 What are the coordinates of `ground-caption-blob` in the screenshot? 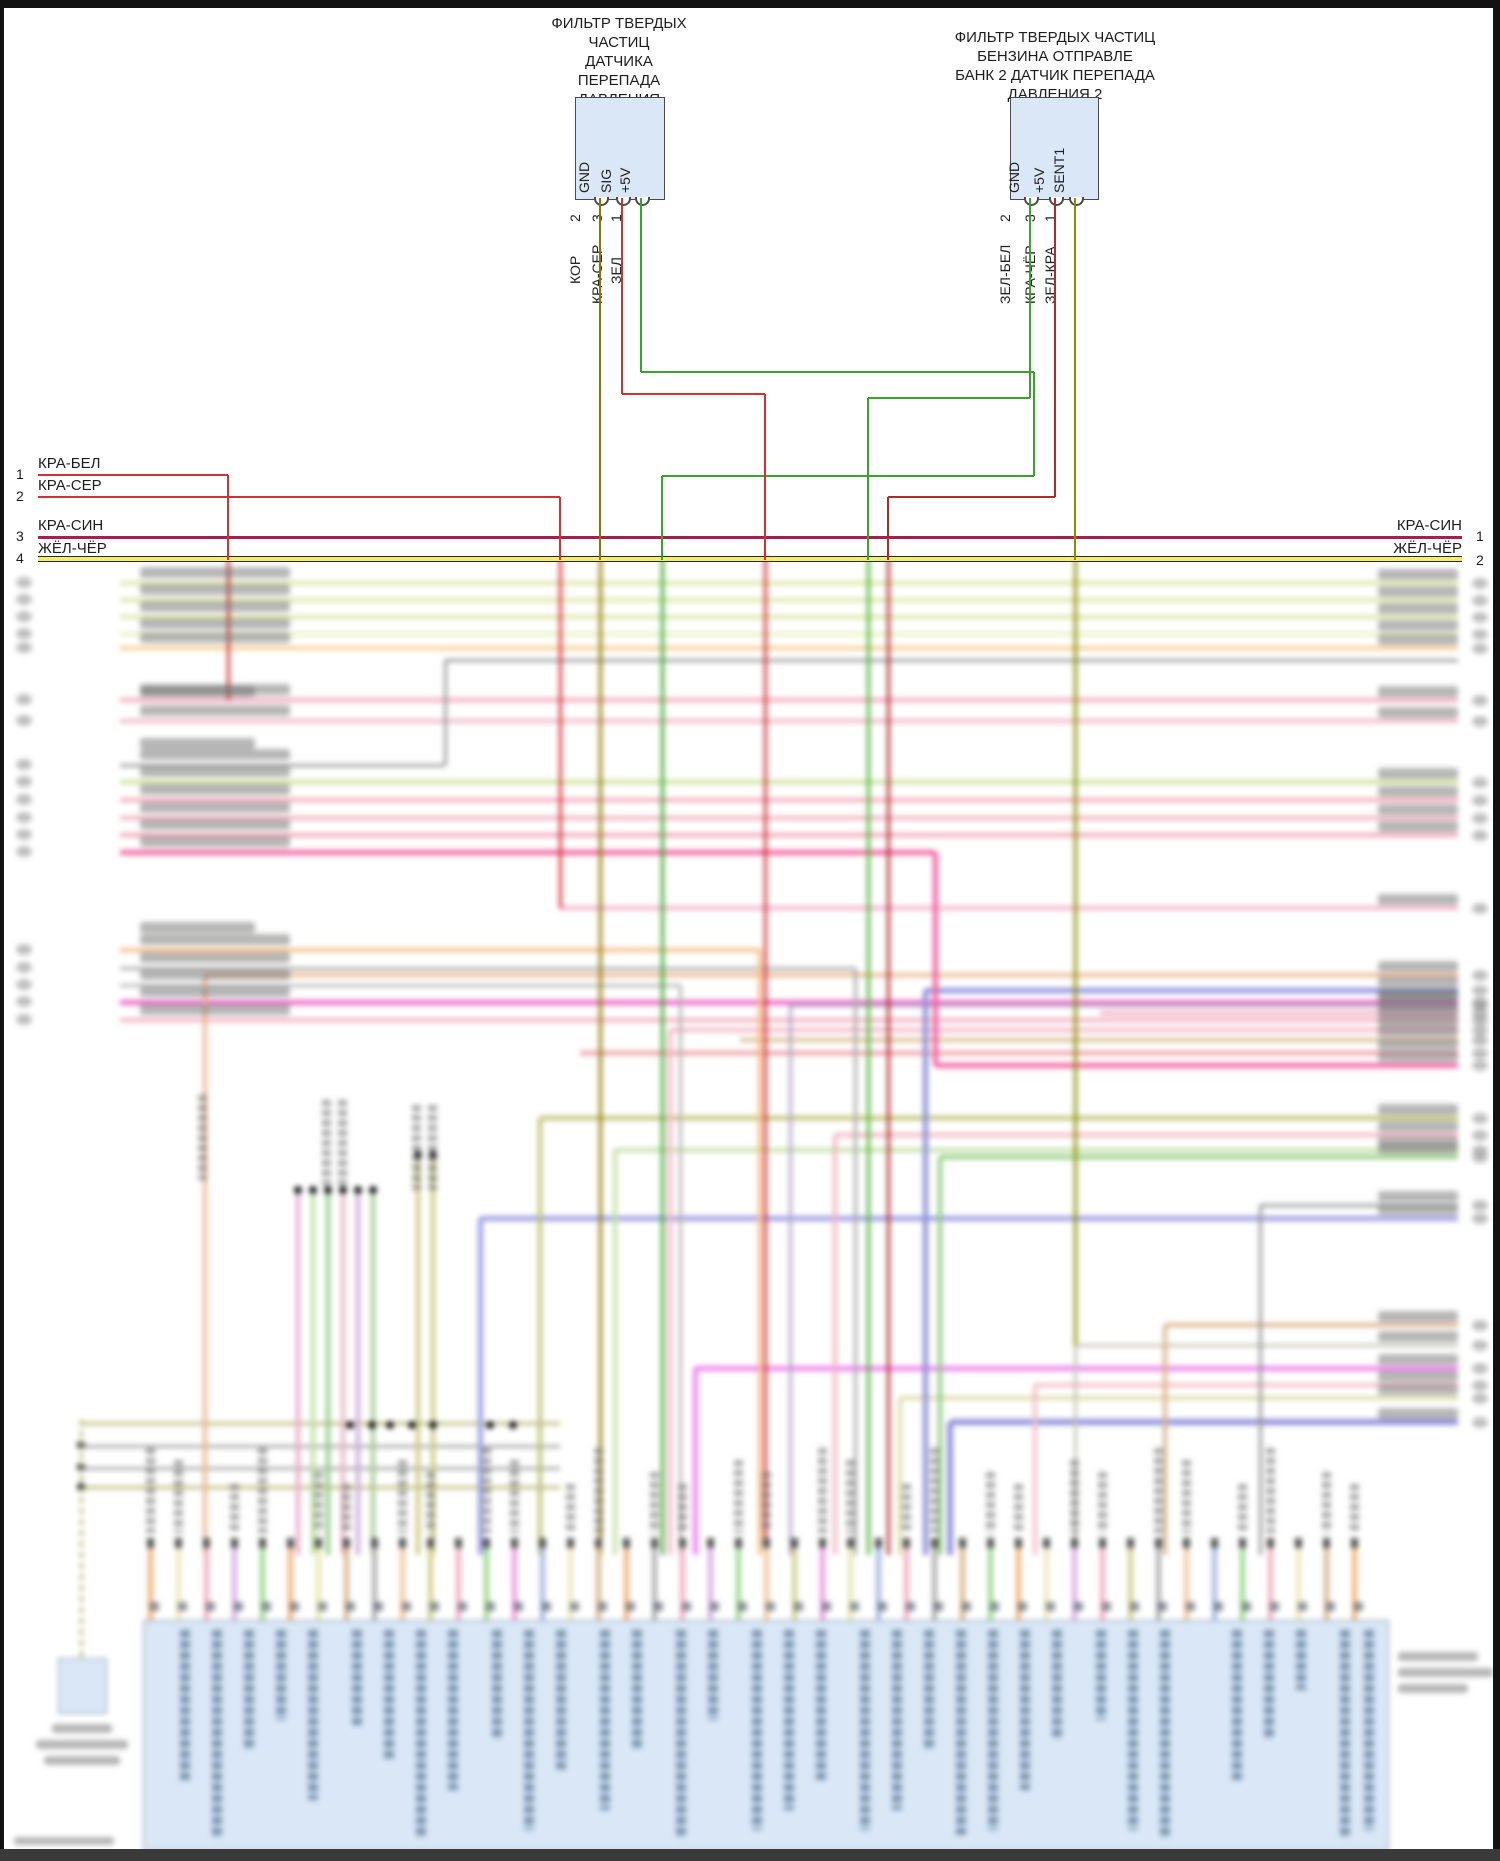 It's located at (82, 1744).